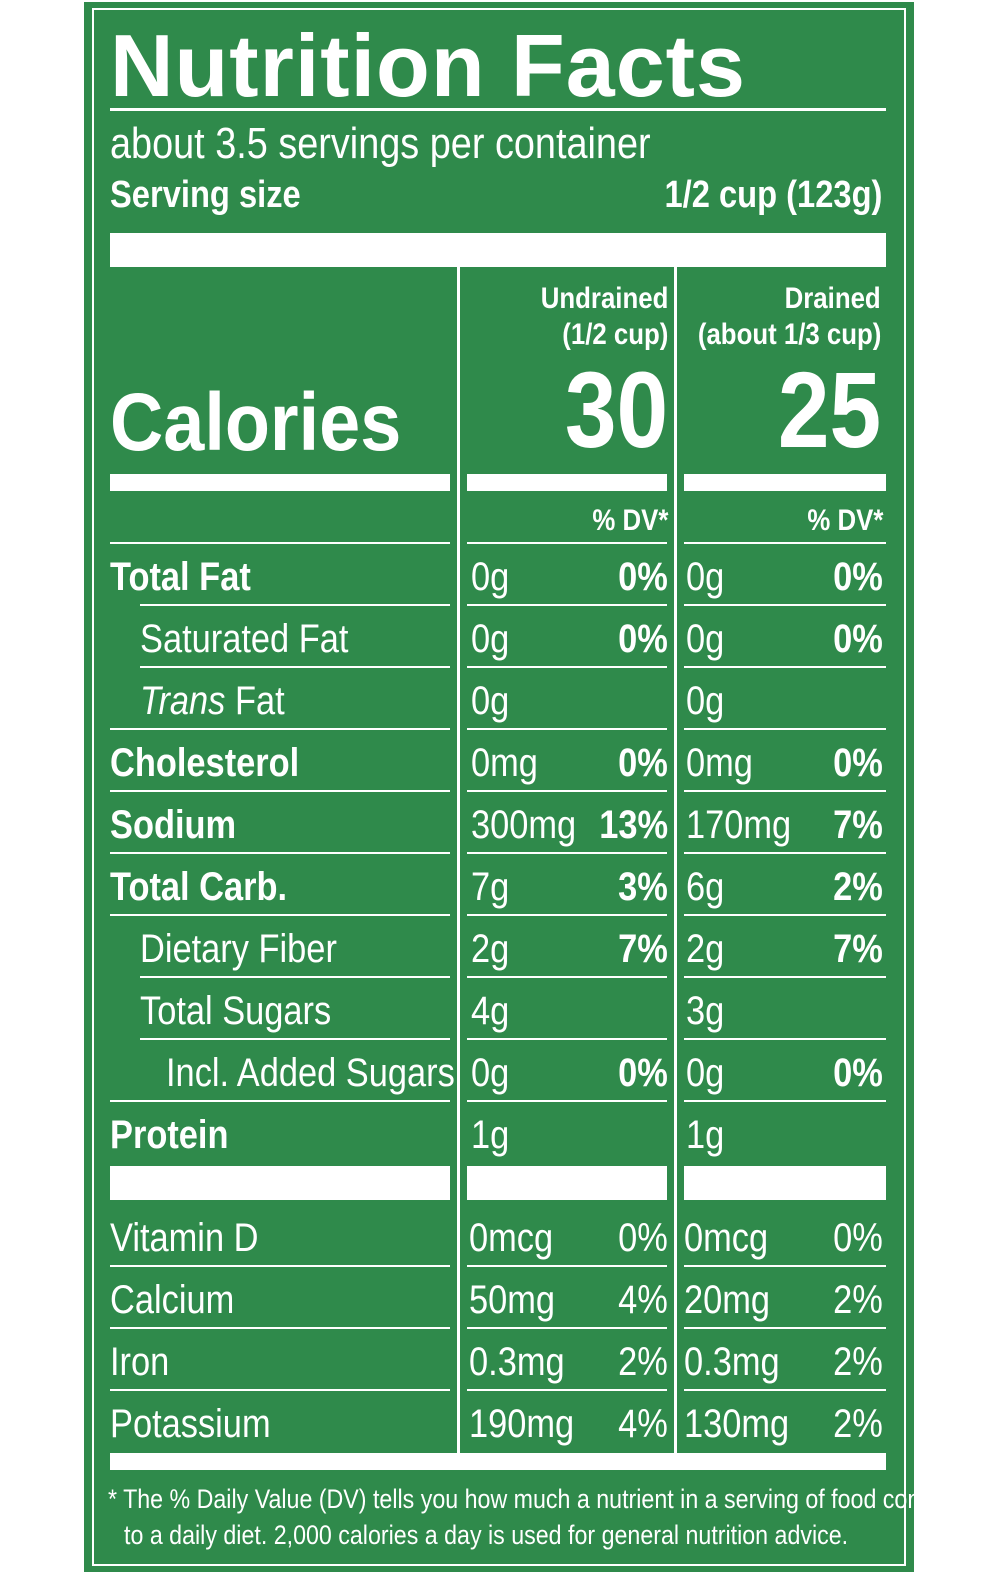 This screenshot has height=1574, width=1000. I want to click on vitamin-divider-col2, so click(785, 1183).